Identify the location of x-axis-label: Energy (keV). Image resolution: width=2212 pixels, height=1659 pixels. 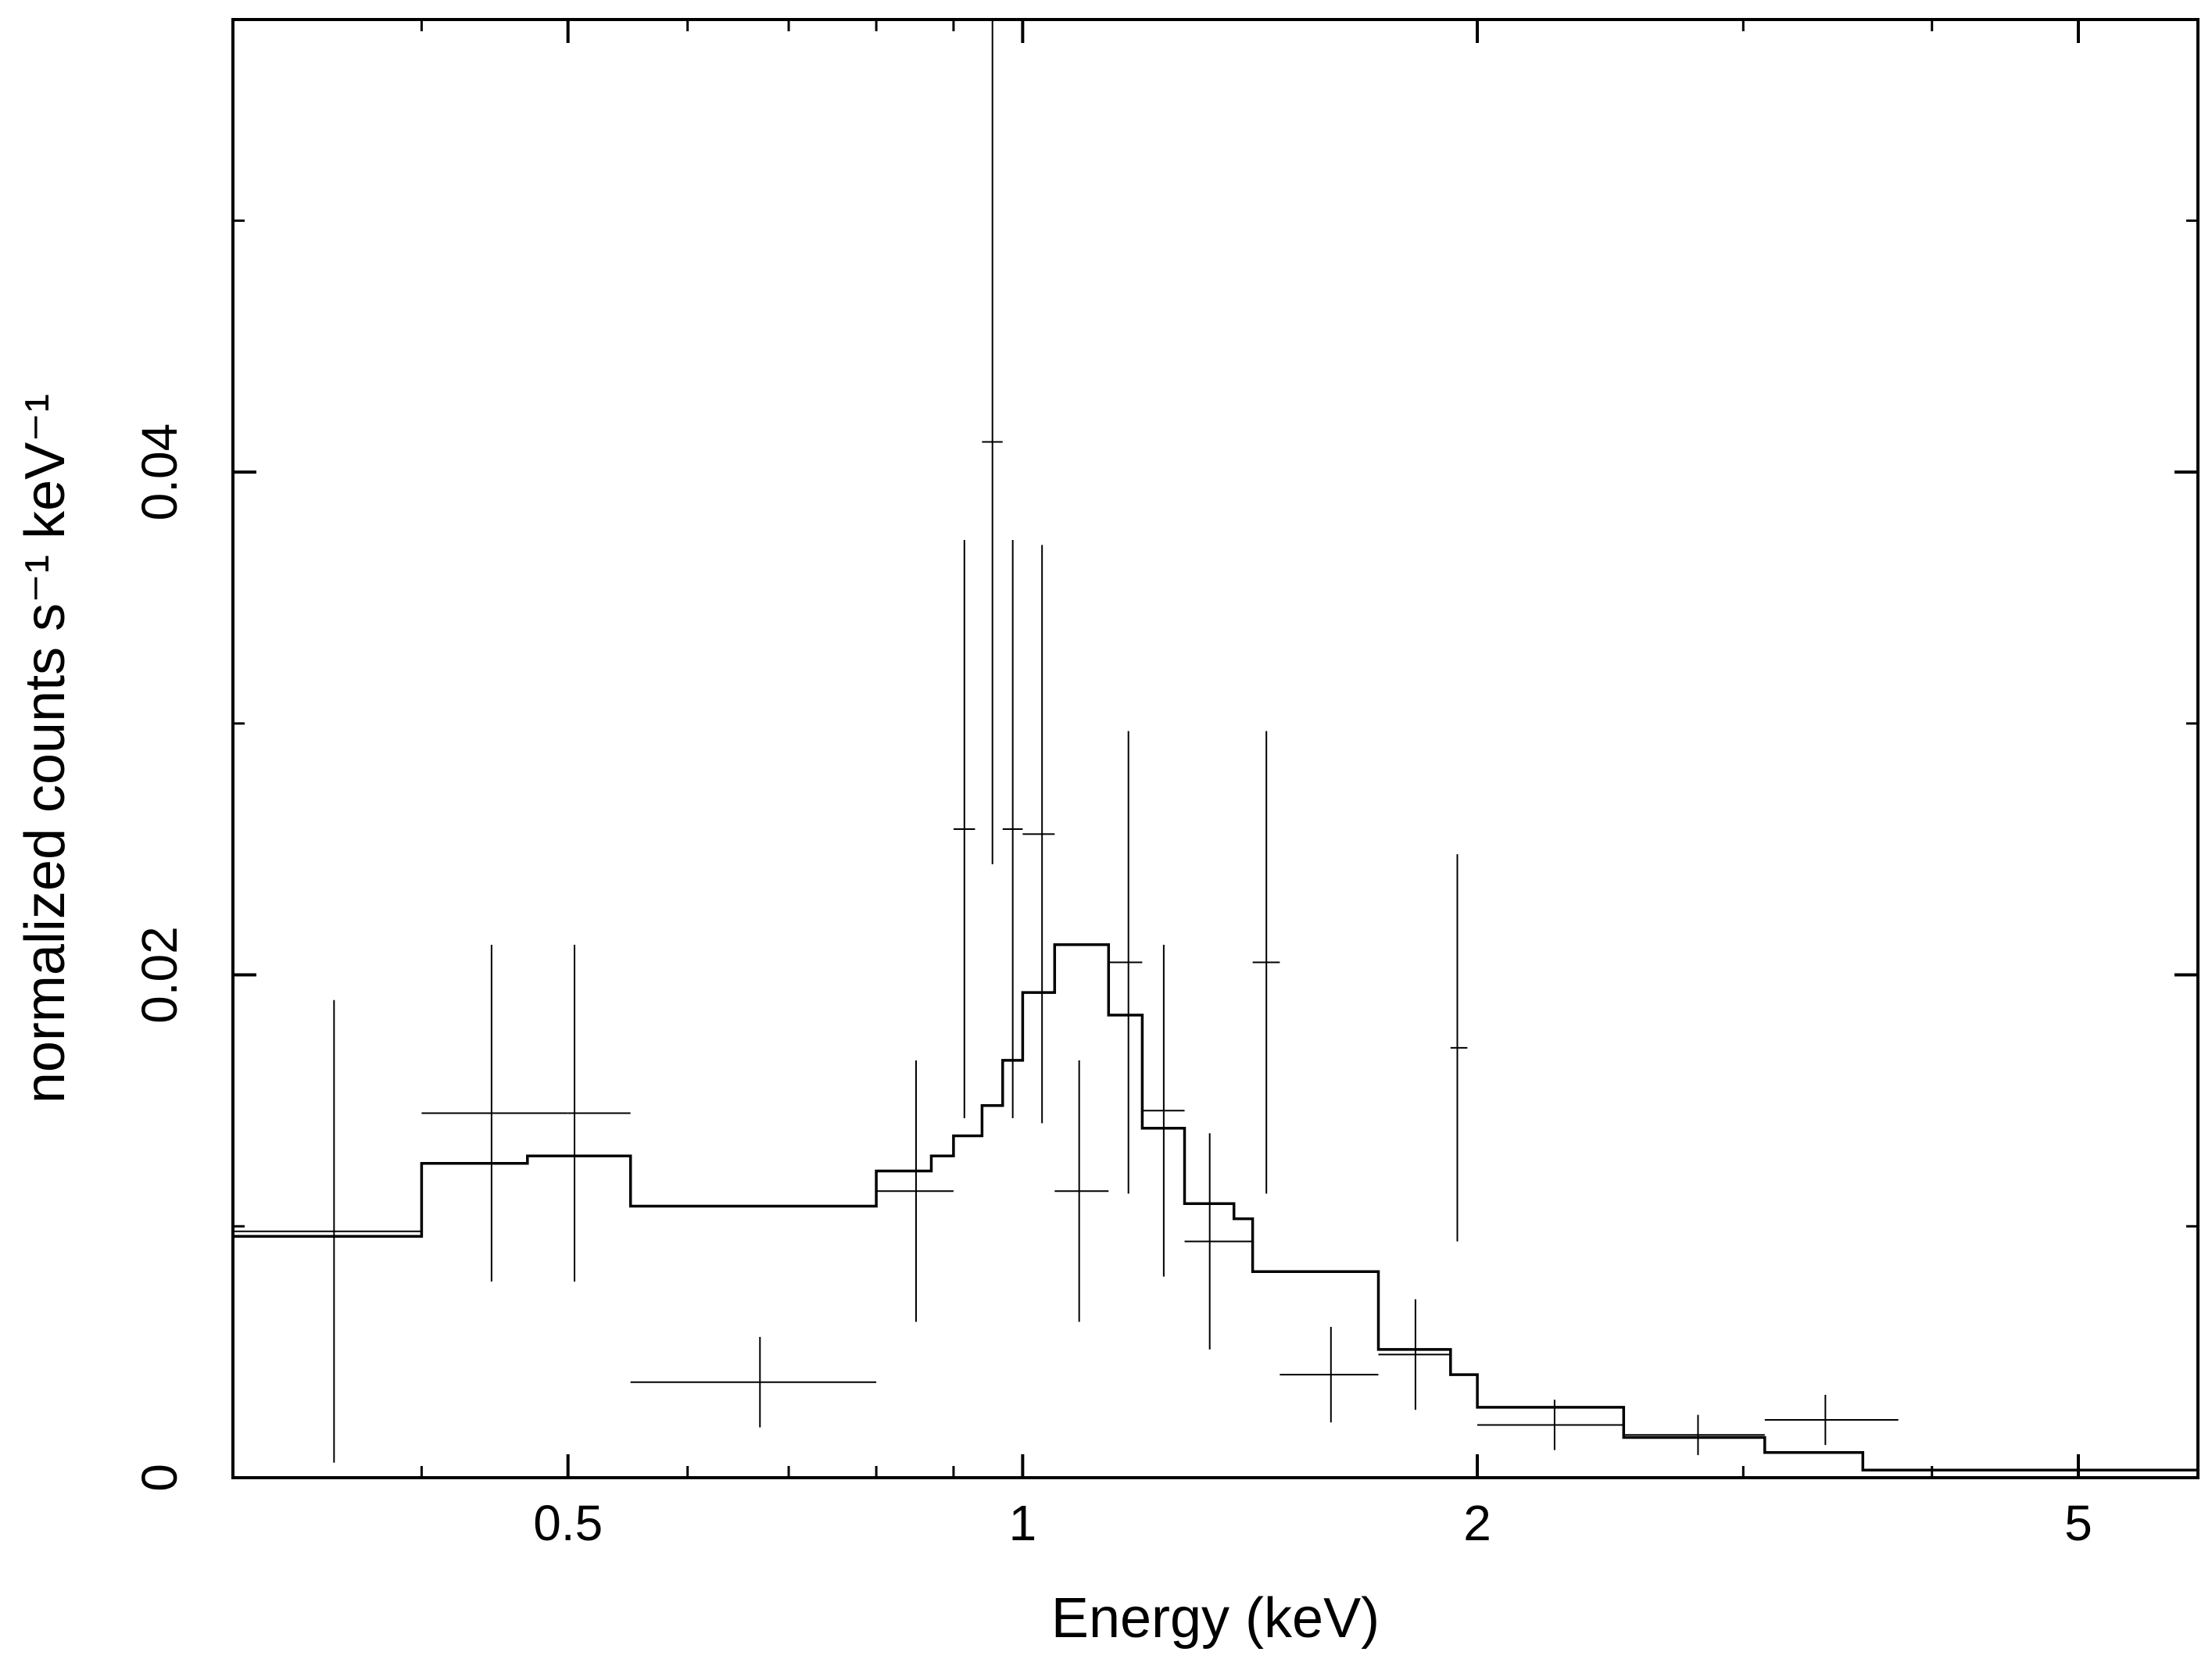
(1215, 1618).